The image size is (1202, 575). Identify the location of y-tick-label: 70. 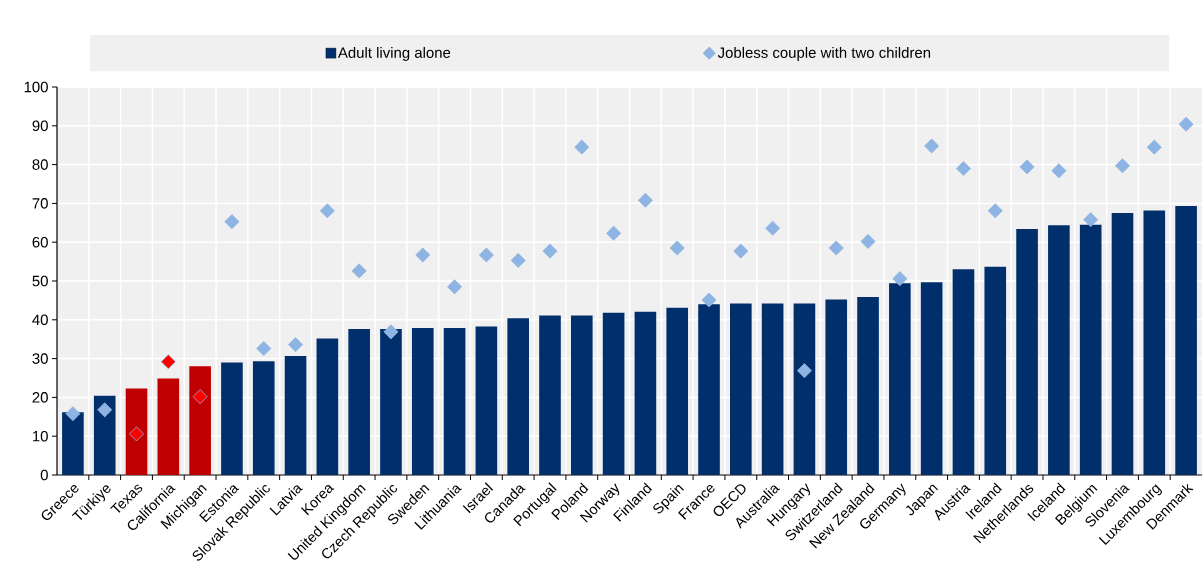
(40, 203).